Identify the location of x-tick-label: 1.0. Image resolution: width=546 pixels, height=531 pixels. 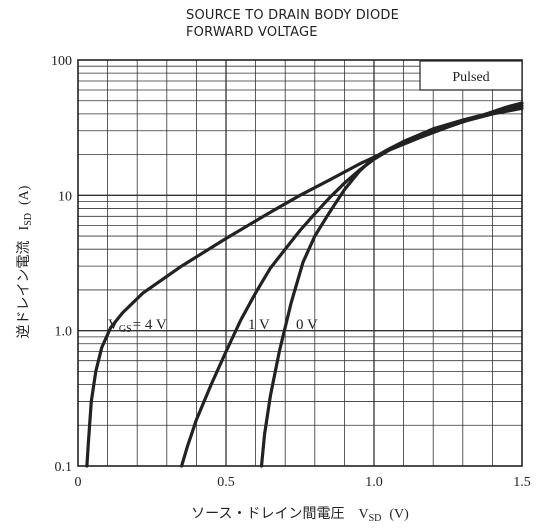
(374, 482).